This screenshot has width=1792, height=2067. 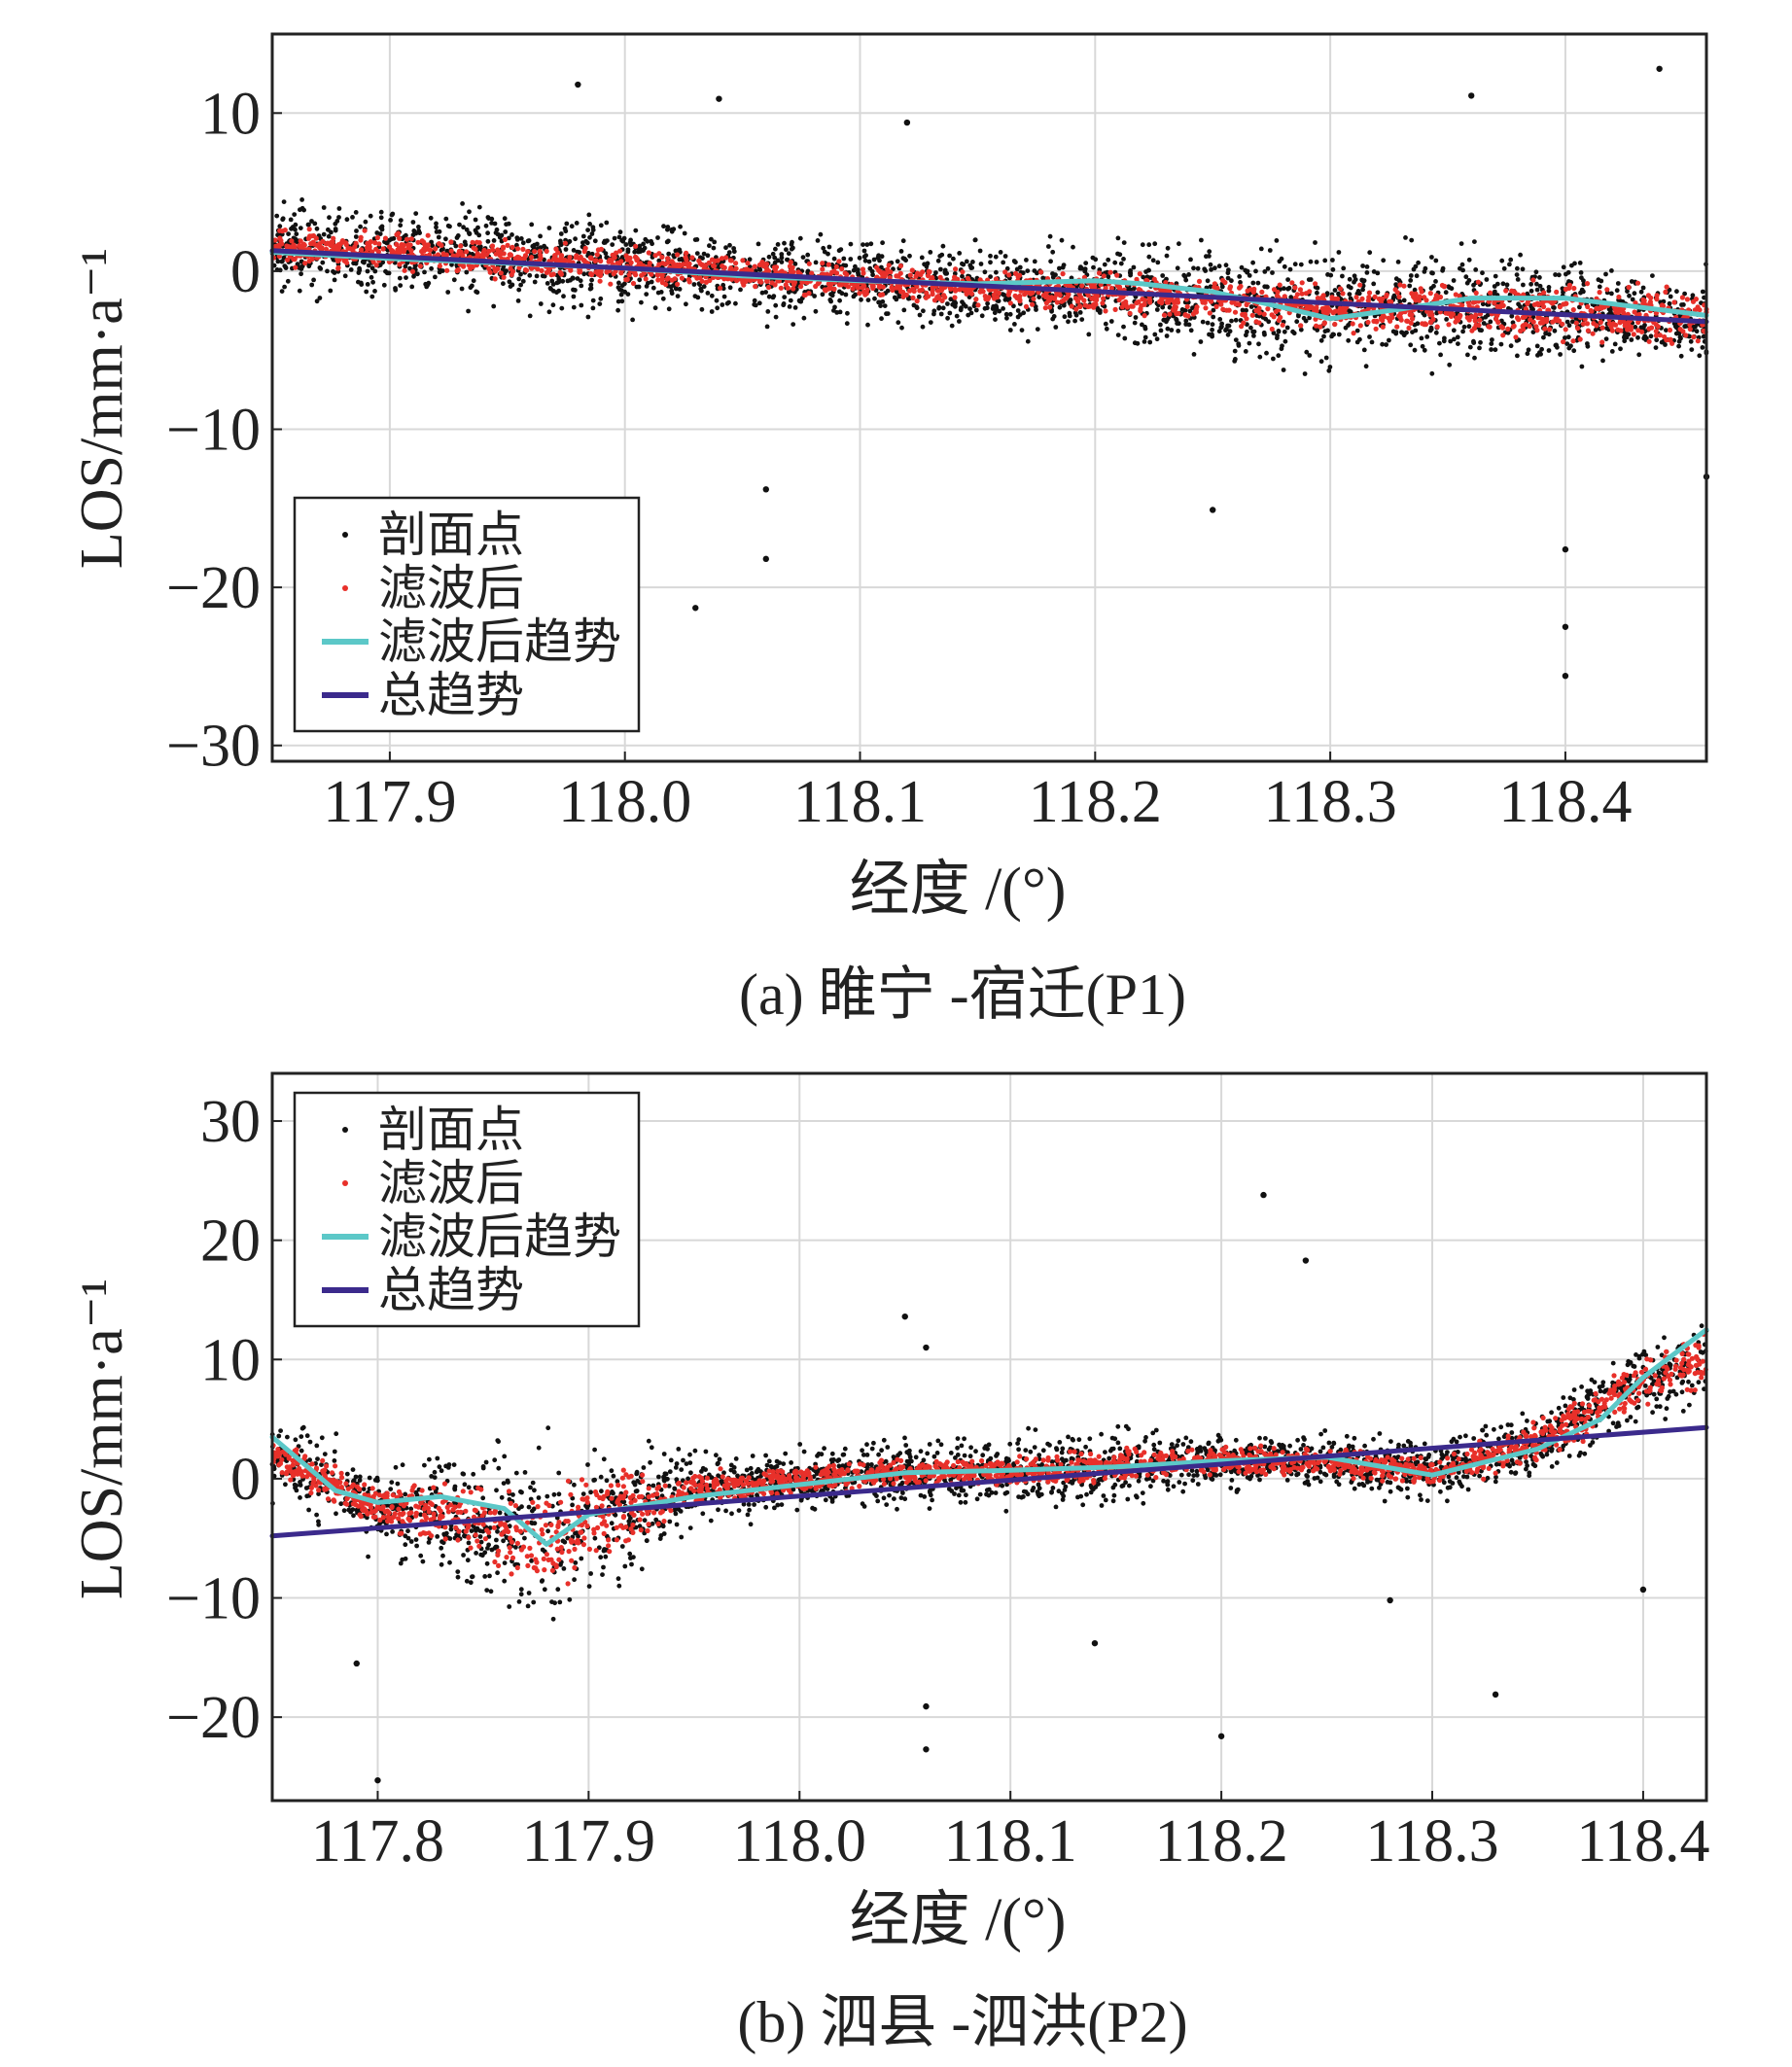 I want to click on outlier-point, so click(x=907, y=122).